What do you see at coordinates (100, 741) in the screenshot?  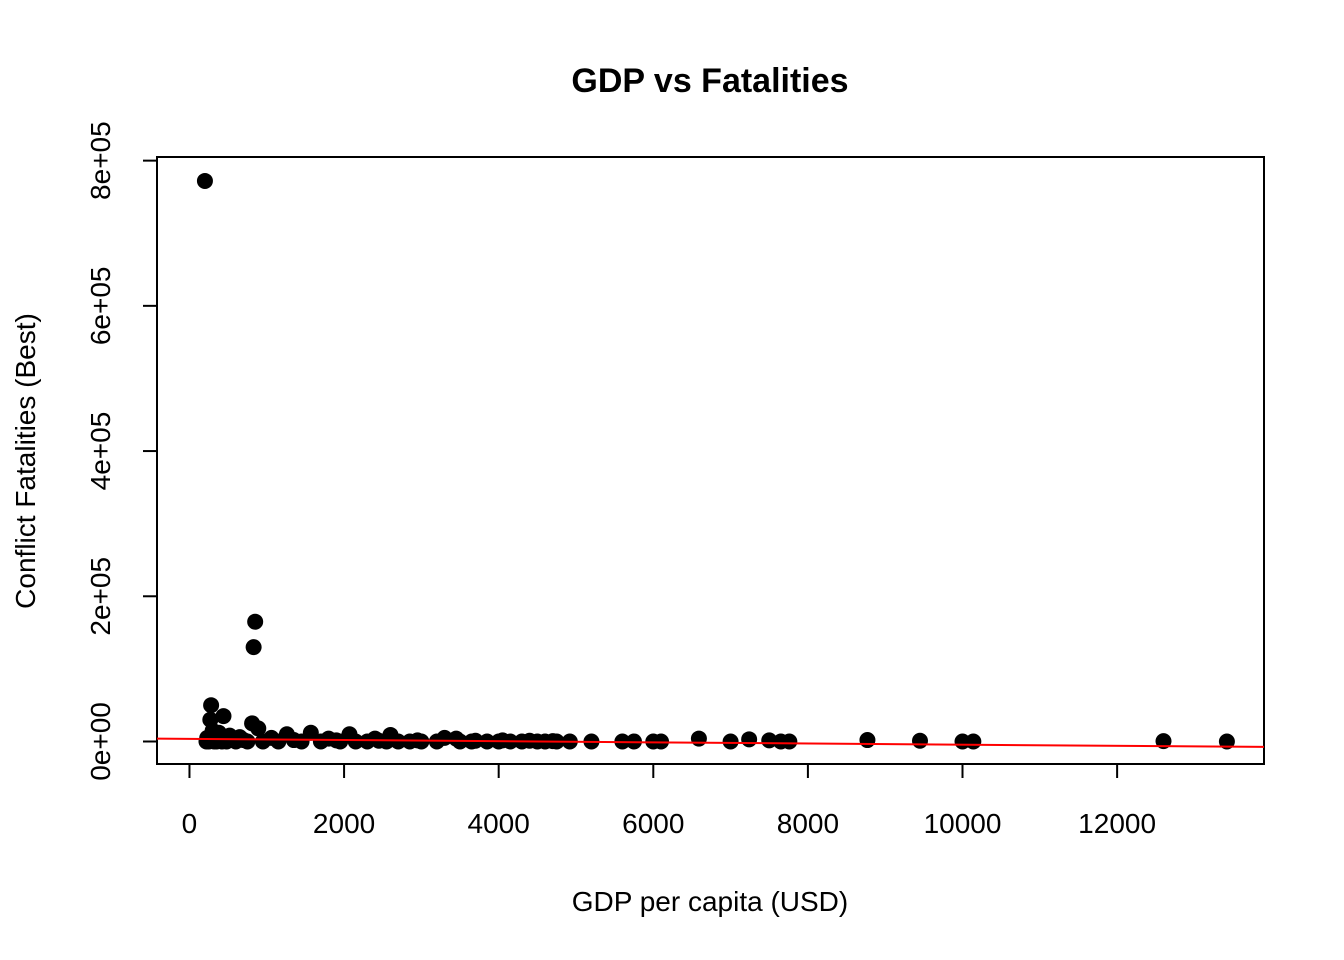 I see `y-tick-label: 0e+00` at bounding box center [100, 741].